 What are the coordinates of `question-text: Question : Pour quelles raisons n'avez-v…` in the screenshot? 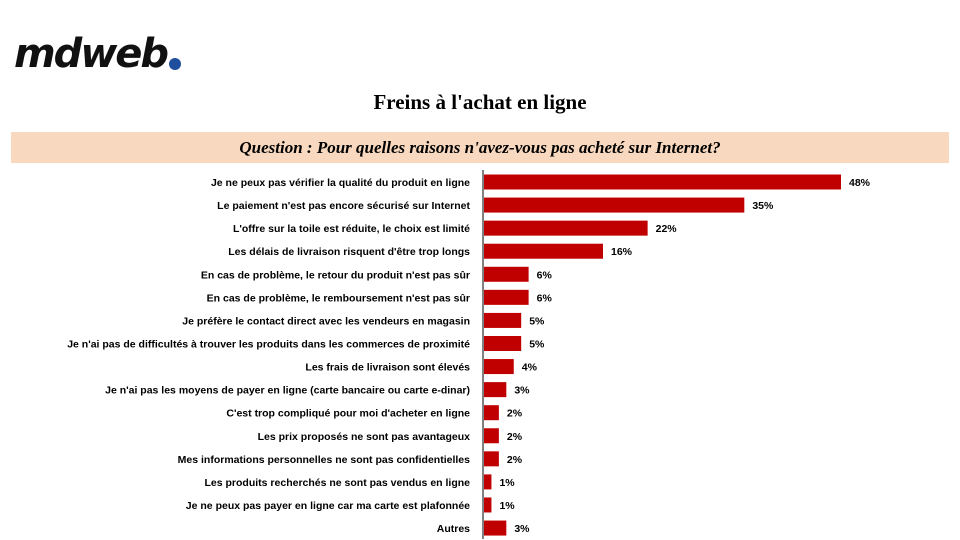 It's located at (480, 147).